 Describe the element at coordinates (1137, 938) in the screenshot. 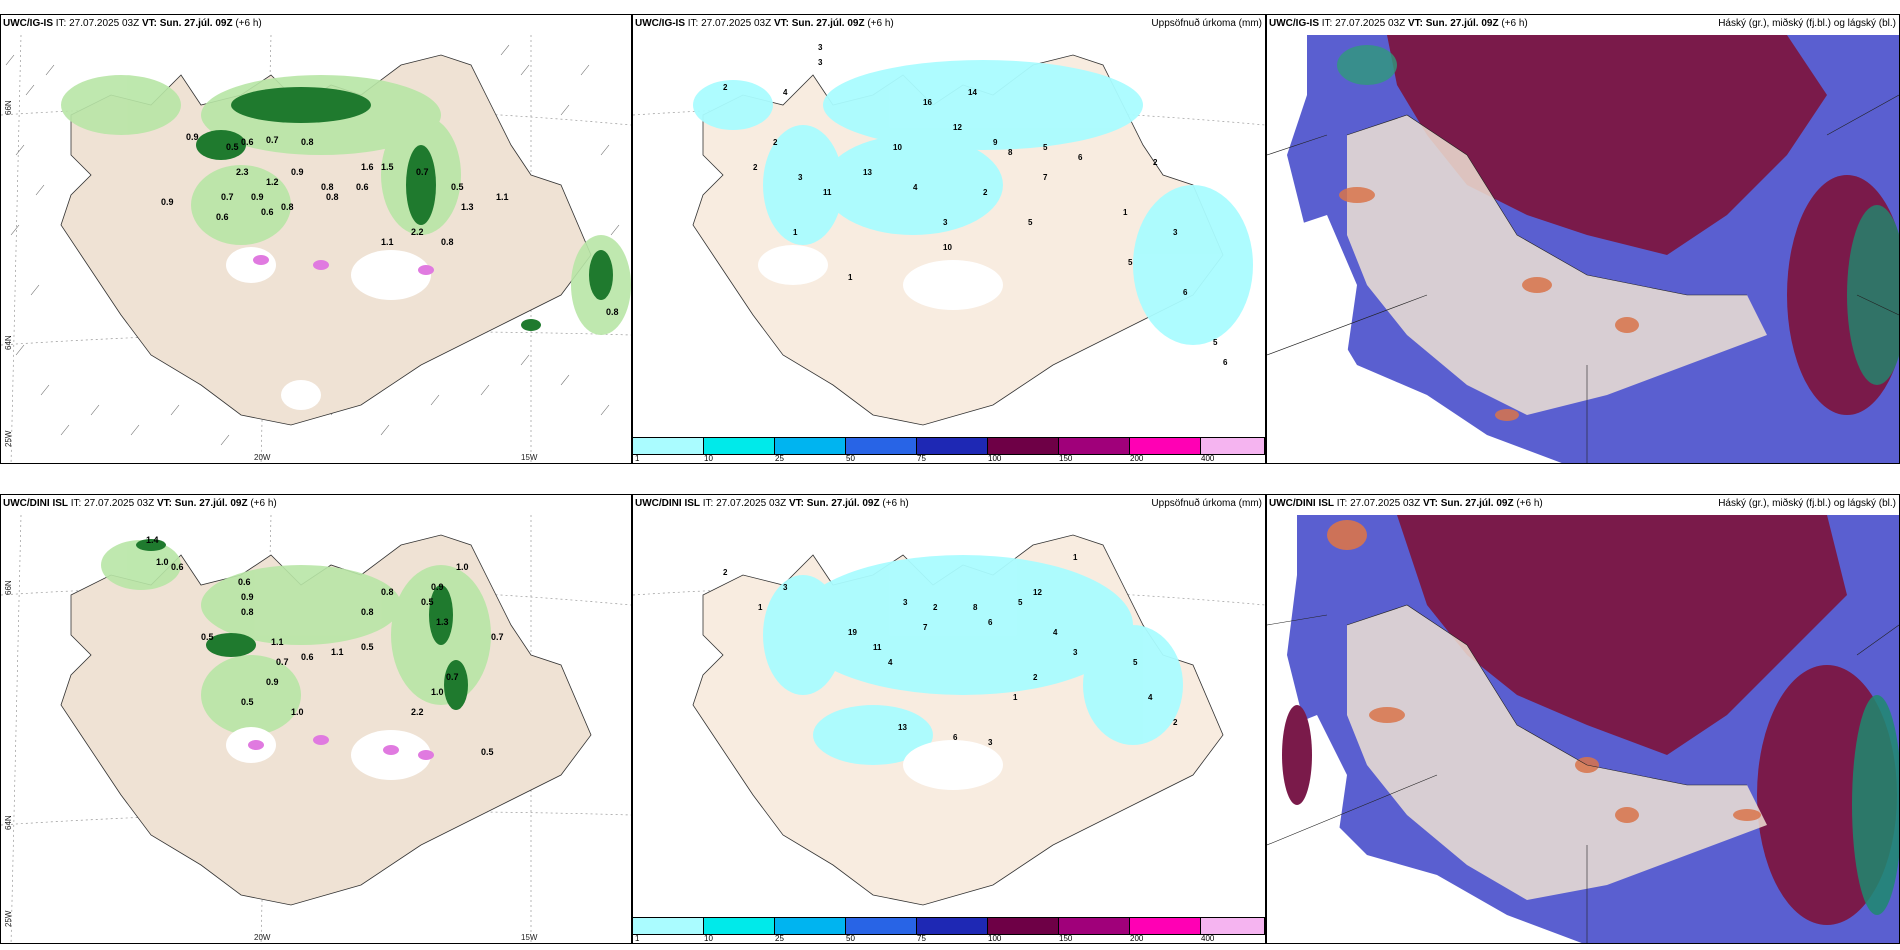

I see `colorbar-tick: 200` at that location.